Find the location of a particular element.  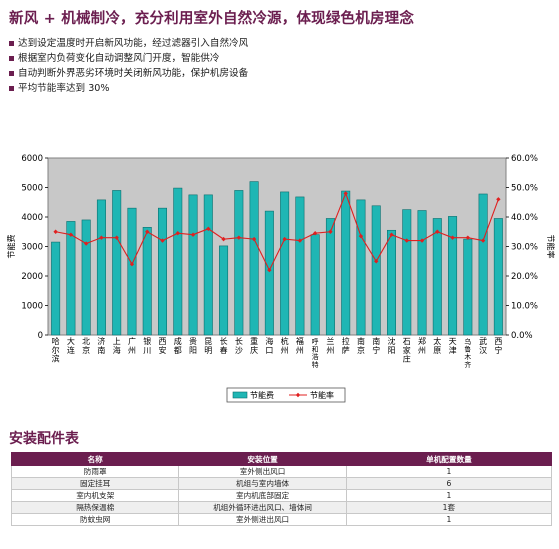

y-tick-label: 2000 is located at coordinates (32, 277).